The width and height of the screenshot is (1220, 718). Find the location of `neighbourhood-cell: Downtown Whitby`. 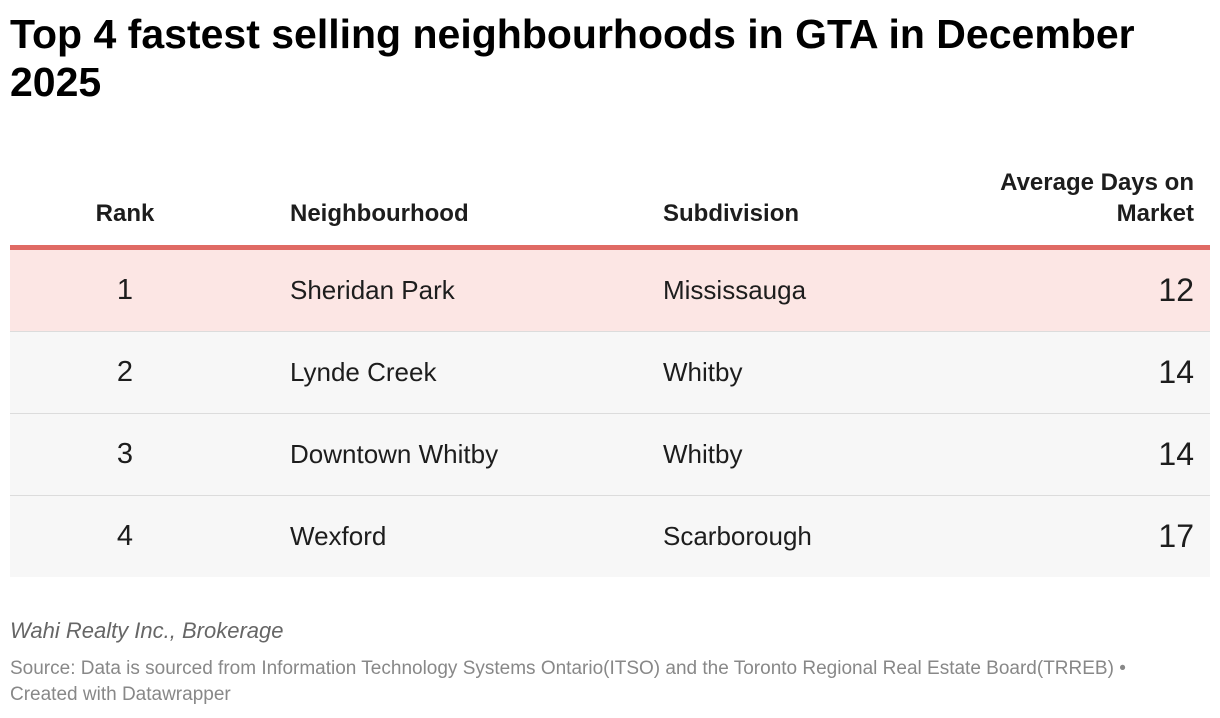

neighbourhood-cell: Downtown Whitby is located at coordinates (394, 454).